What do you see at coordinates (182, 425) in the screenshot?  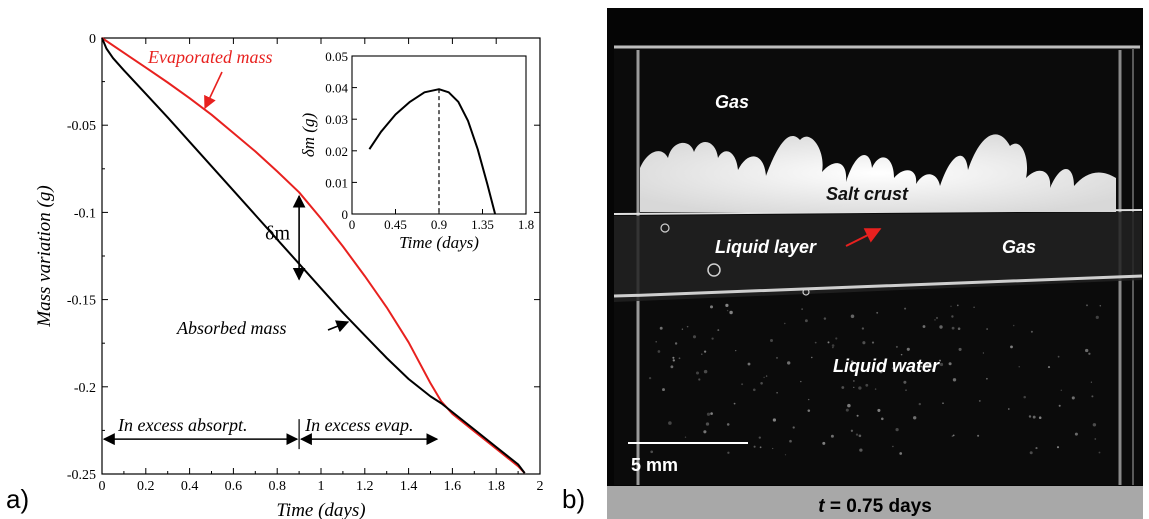 I see `excess-absorpt-label: In excess absorpt.` at bounding box center [182, 425].